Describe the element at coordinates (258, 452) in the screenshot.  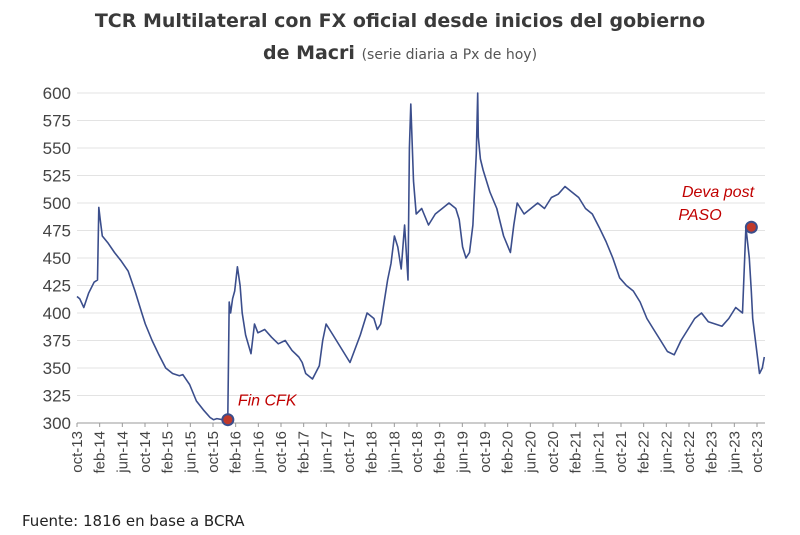
I see `x-tick-label: jun-16` at that location.